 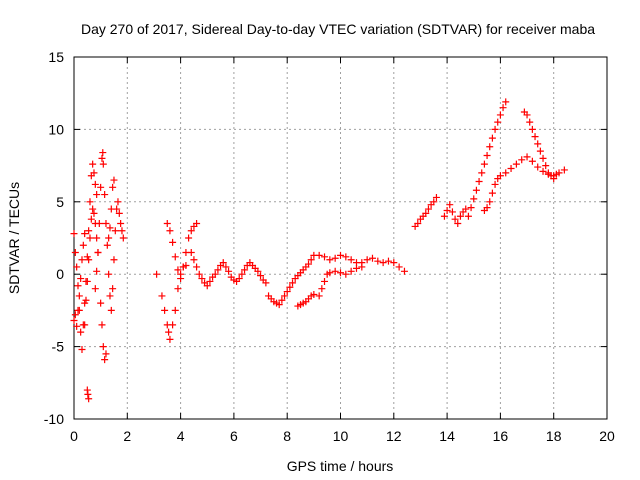 I want to click on series-sat-p, so click(x=361, y=263).